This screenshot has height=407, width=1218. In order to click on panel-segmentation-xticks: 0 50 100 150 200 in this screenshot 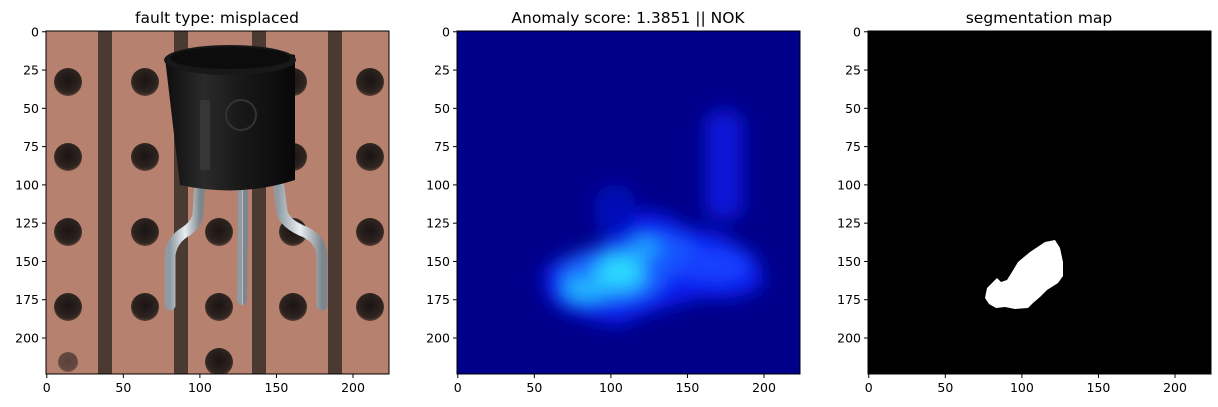, I will do `click(1026, 384)`.